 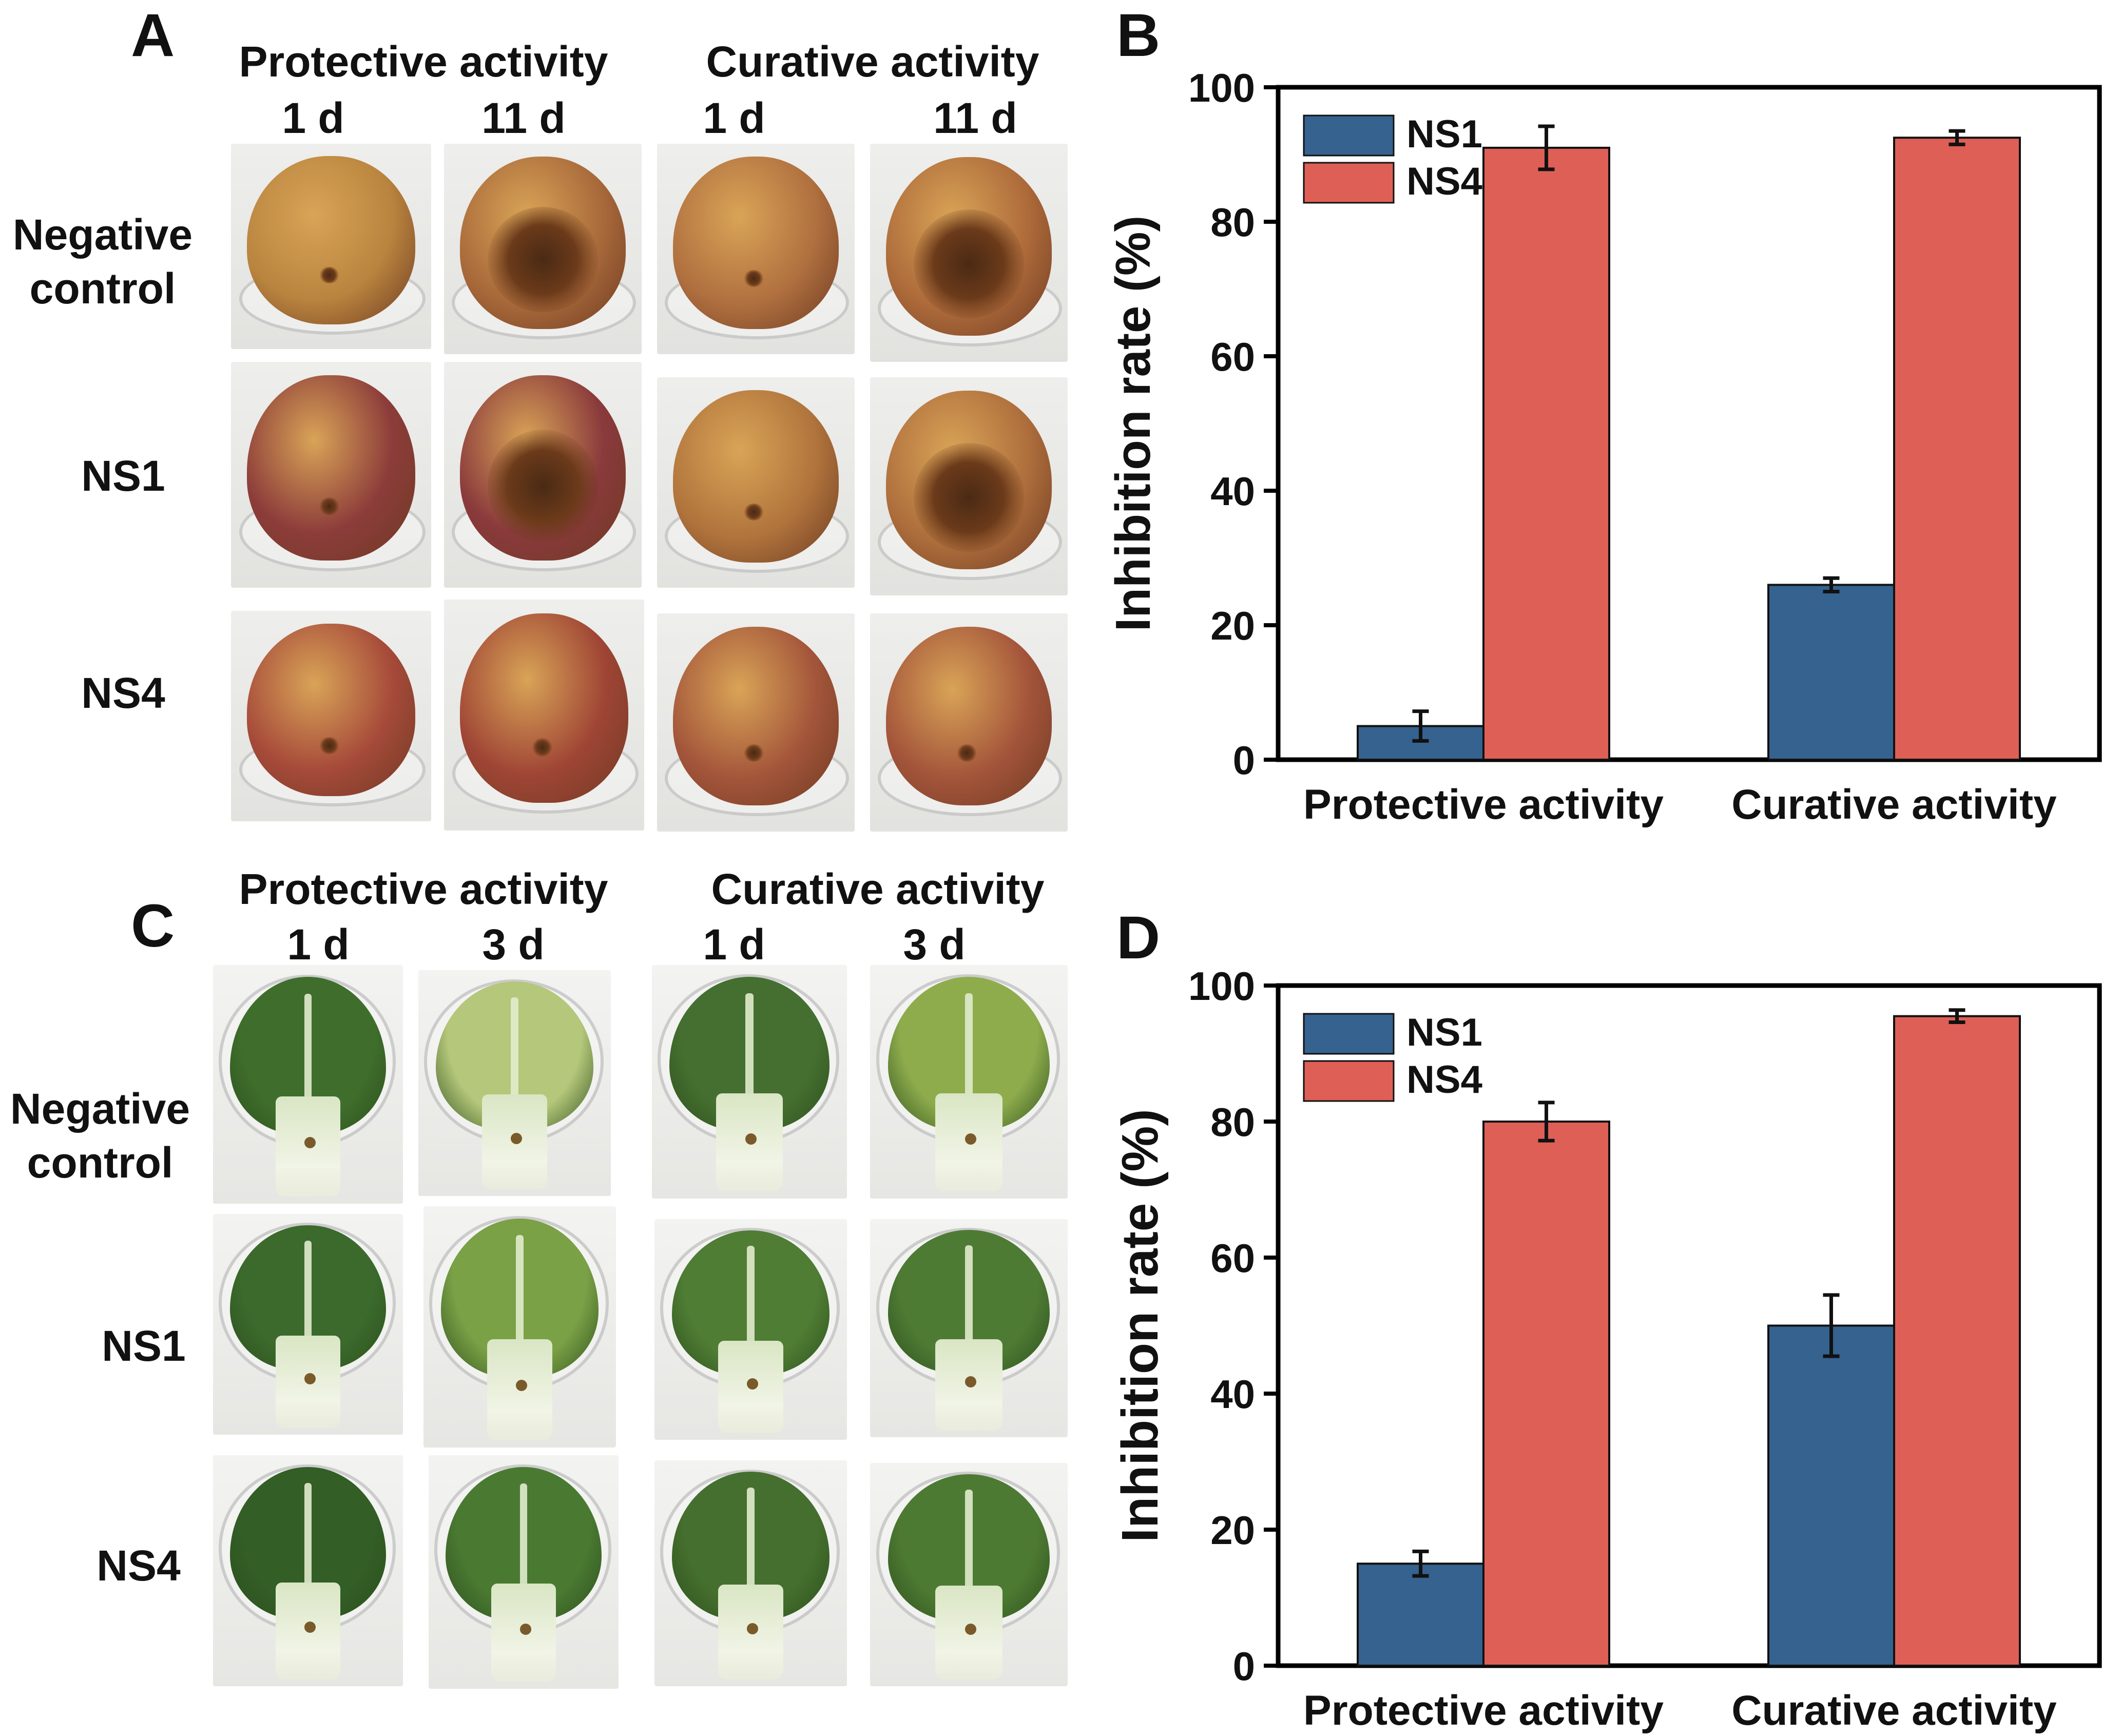 I want to click on a-day-label-1: 1 d, so click(x=313, y=118).